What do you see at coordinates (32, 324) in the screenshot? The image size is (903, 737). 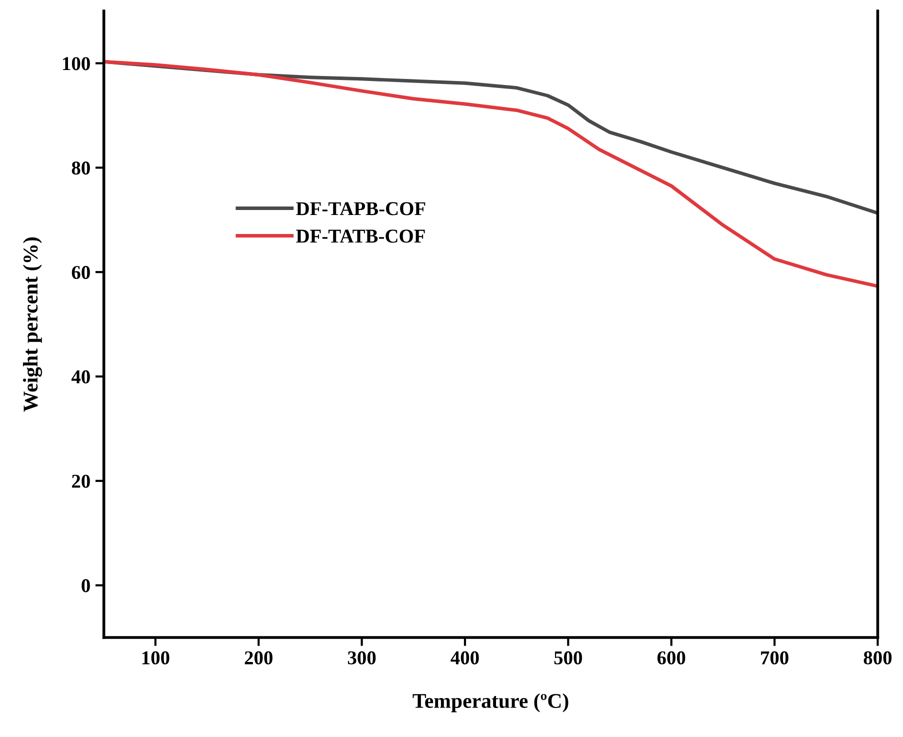 I see `y-axis-title: Weight percent (%)` at bounding box center [32, 324].